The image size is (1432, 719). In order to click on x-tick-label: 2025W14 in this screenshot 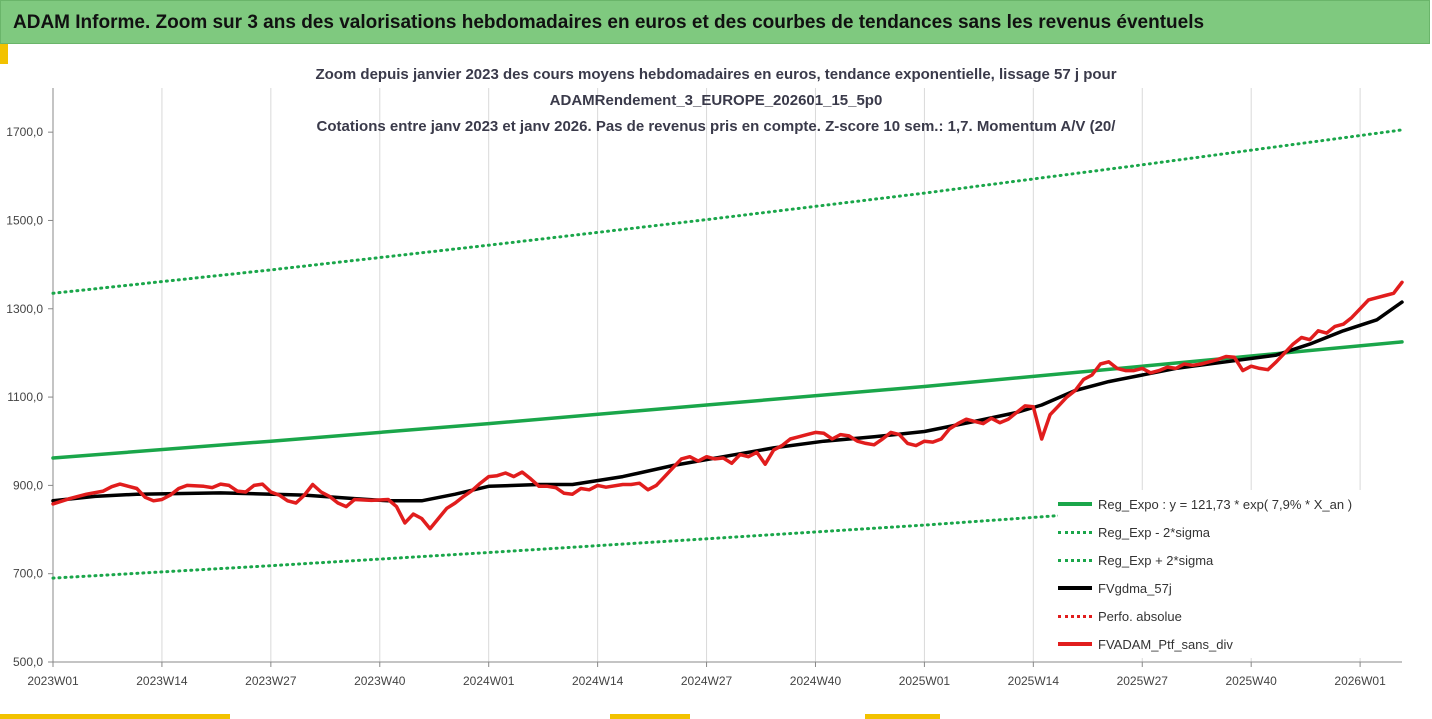, I will do `click(1034, 681)`.